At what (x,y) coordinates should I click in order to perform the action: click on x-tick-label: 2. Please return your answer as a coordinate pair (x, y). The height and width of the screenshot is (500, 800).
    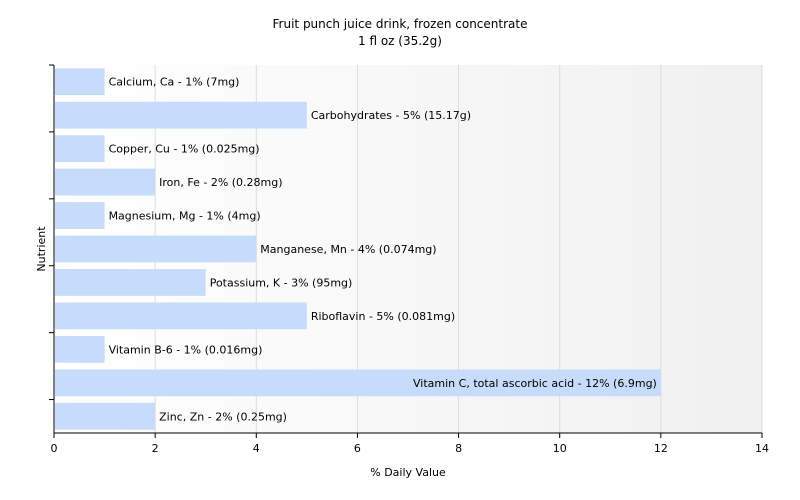
    Looking at the image, I should click on (155, 448).